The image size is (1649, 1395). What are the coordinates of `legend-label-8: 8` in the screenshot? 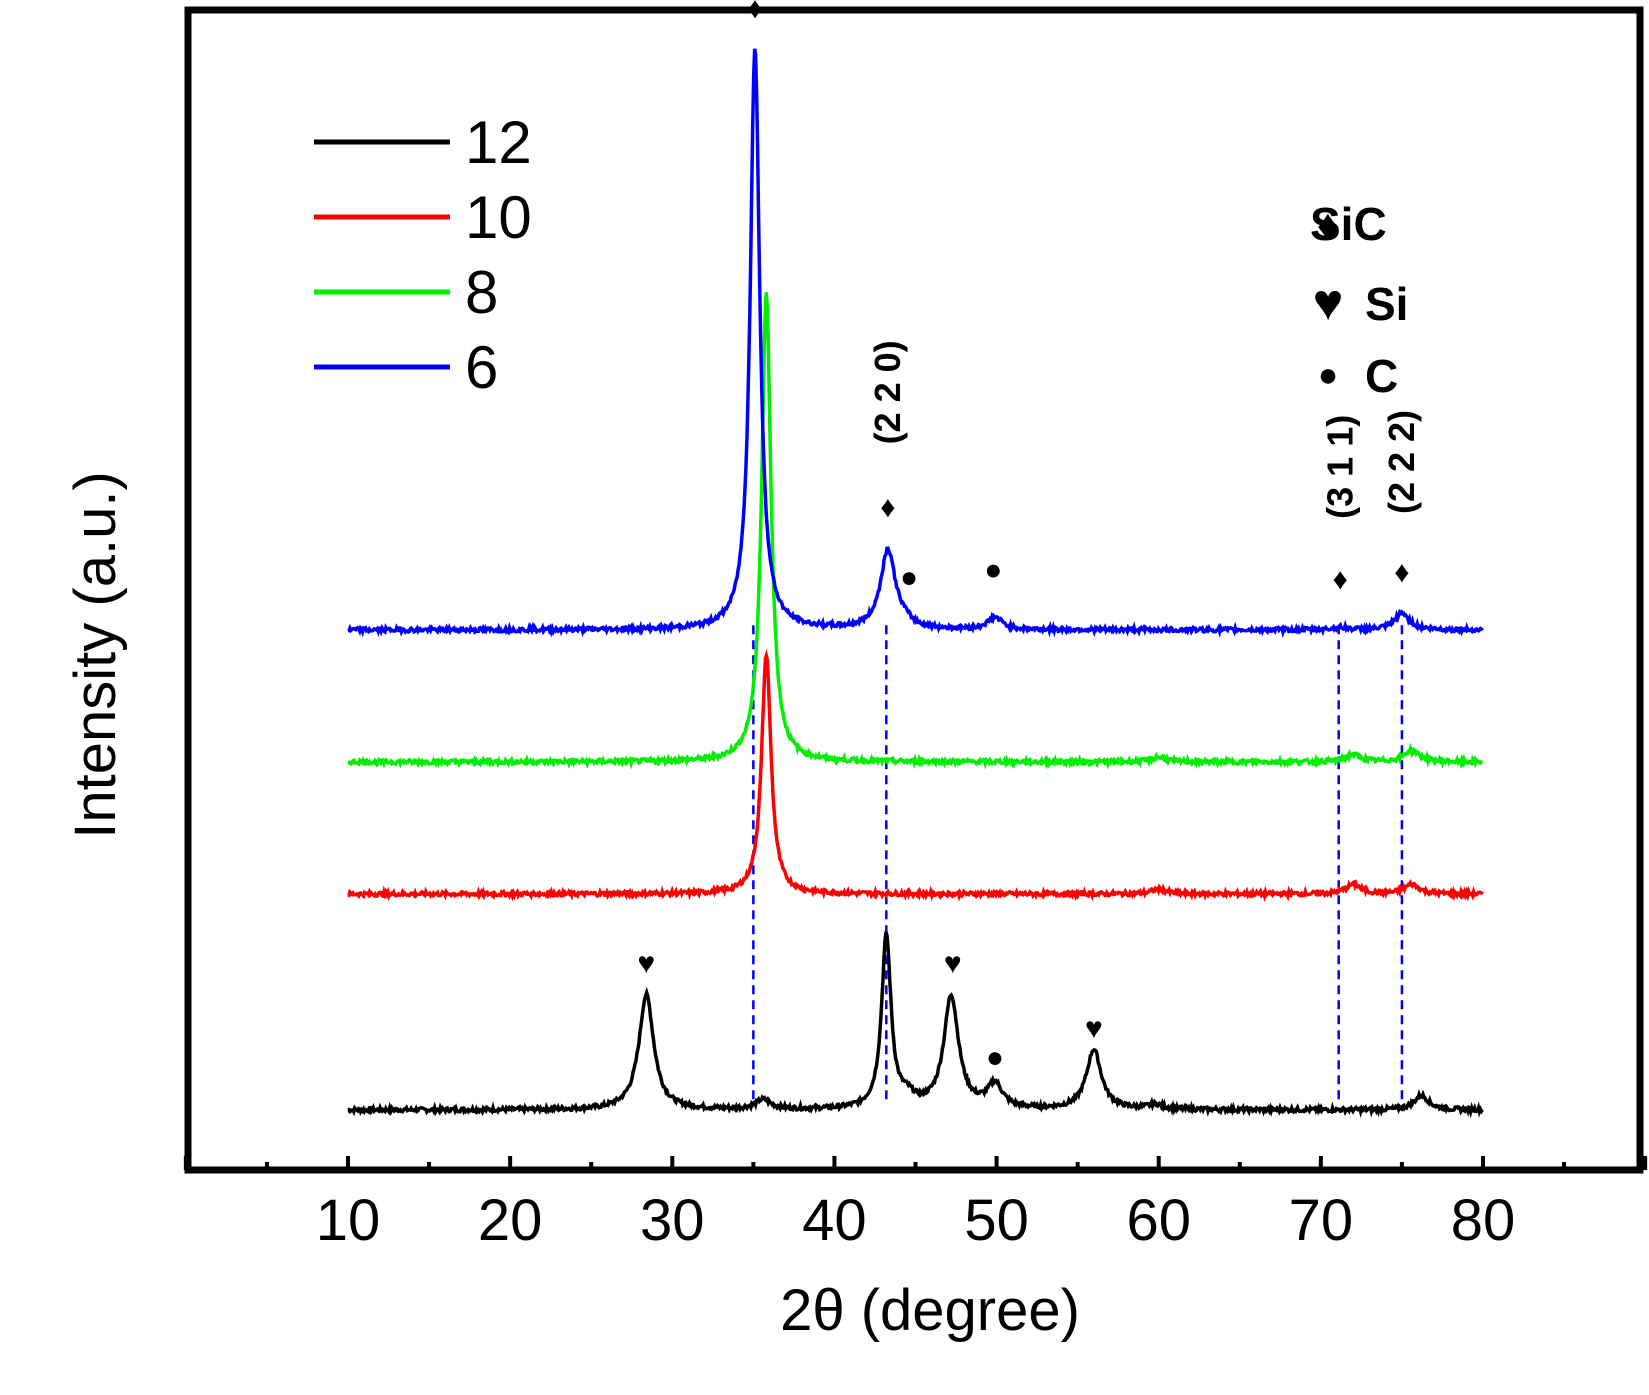 It's located at (481, 292).